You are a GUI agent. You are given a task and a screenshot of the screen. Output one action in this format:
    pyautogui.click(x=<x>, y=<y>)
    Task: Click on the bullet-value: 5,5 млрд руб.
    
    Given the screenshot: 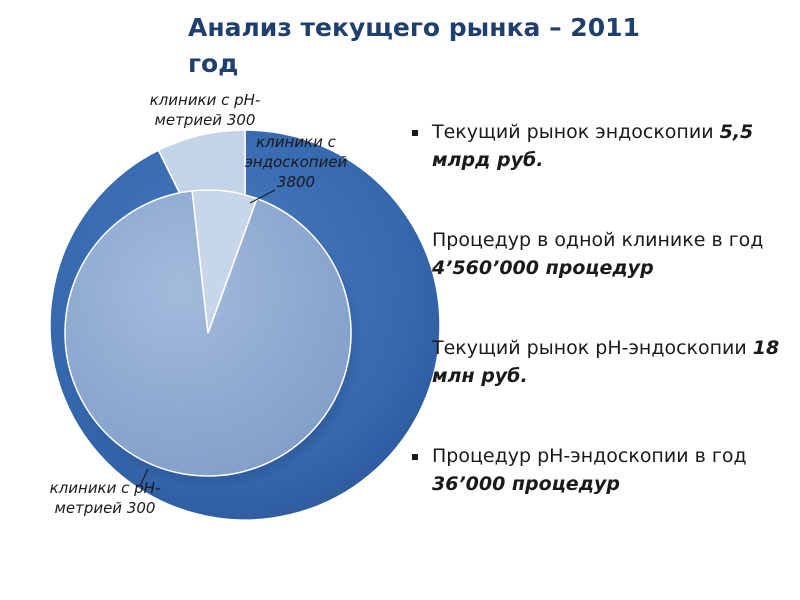 What is the action you would take?
    pyautogui.click(x=593, y=146)
    